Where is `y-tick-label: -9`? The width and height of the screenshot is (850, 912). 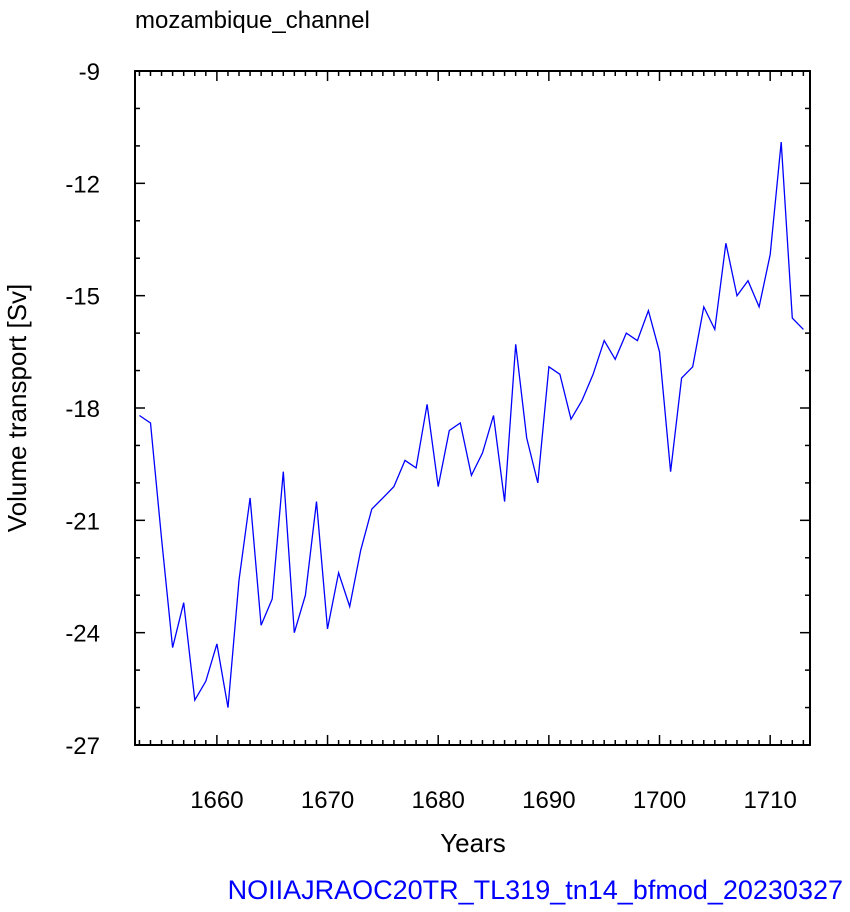
y-tick-label: -9 is located at coordinates (89, 72).